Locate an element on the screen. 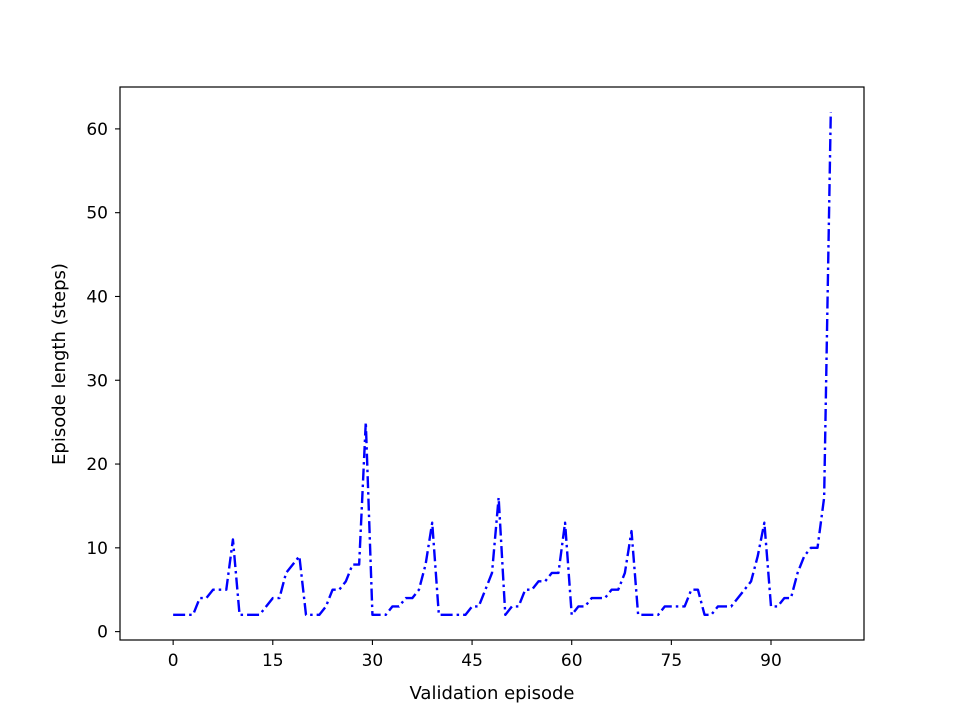 This screenshot has width=960, height=720. x-tick-label: 75 is located at coordinates (672, 661).